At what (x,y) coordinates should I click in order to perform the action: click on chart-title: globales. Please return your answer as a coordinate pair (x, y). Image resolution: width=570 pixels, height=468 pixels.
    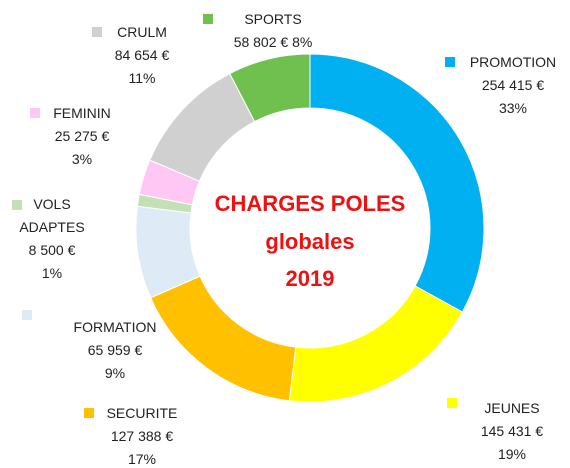
    Looking at the image, I should click on (309, 241).